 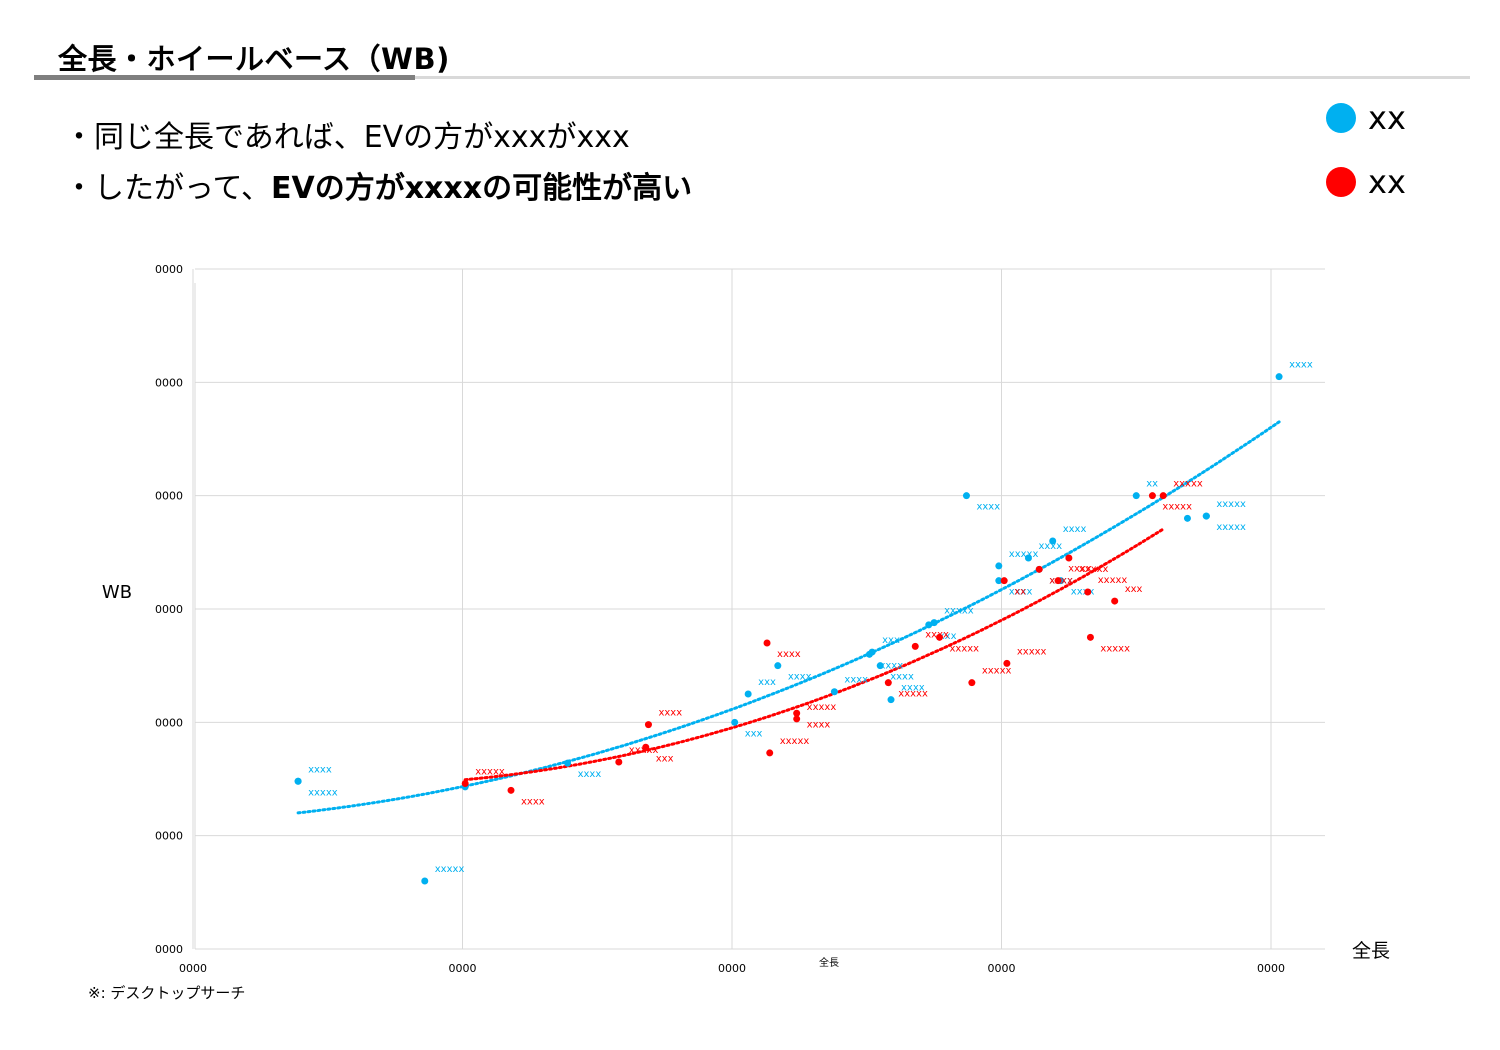 What do you see at coordinates (1366, 118) in the screenshot?
I see `legend-item-blue: xx` at bounding box center [1366, 118].